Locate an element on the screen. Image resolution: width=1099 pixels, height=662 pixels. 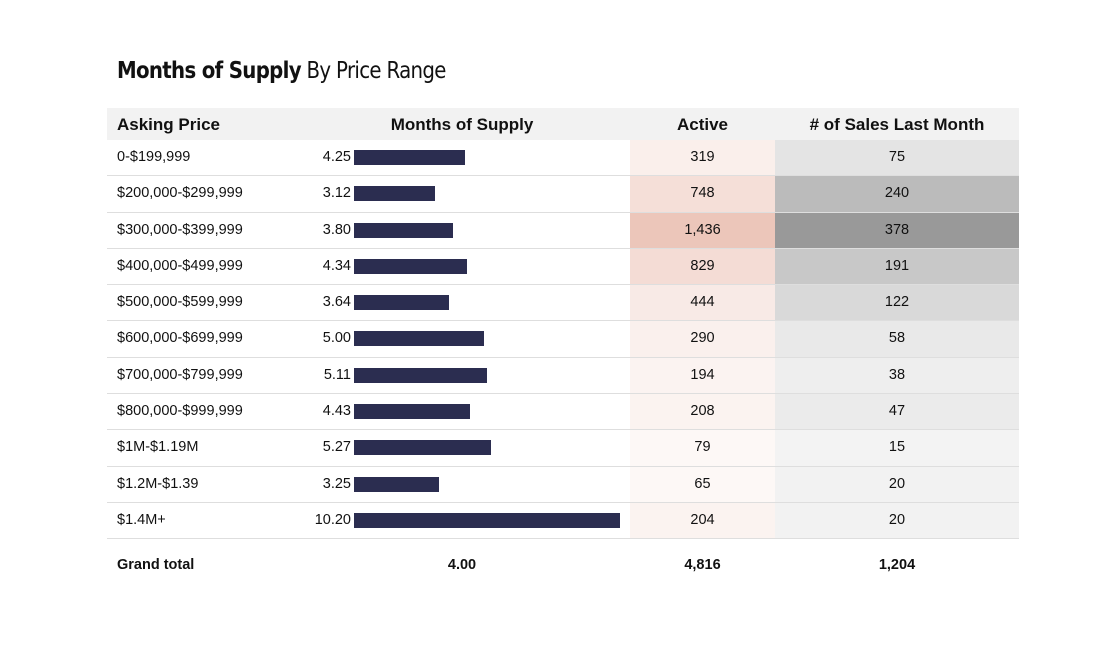
active-cell: 1,436 is located at coordinates (702, 230).